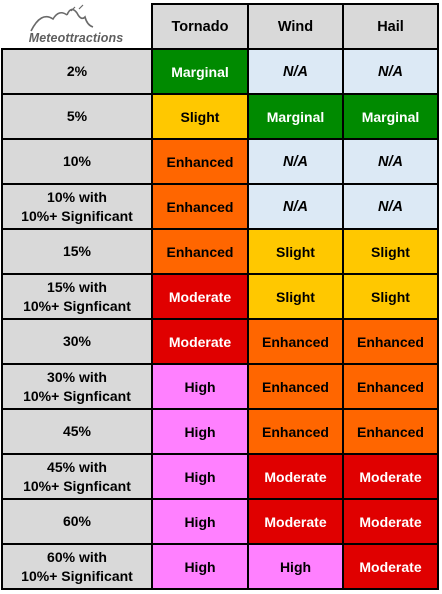 This screenshot has width=442, height=594. Describe the element at coordinates (77, 296) in the screenshot. I see `row-label: 15% with 10%+ Signficant` at that location.